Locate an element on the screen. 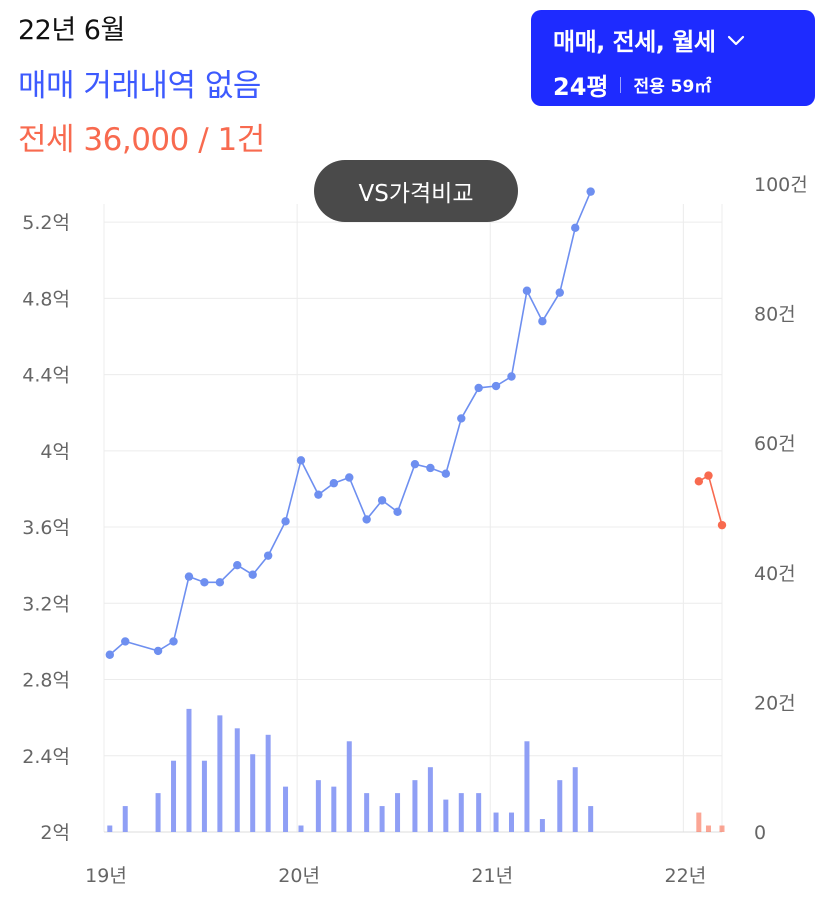  y-right-tick-label: 60건 is located at coordinates (775, 444).